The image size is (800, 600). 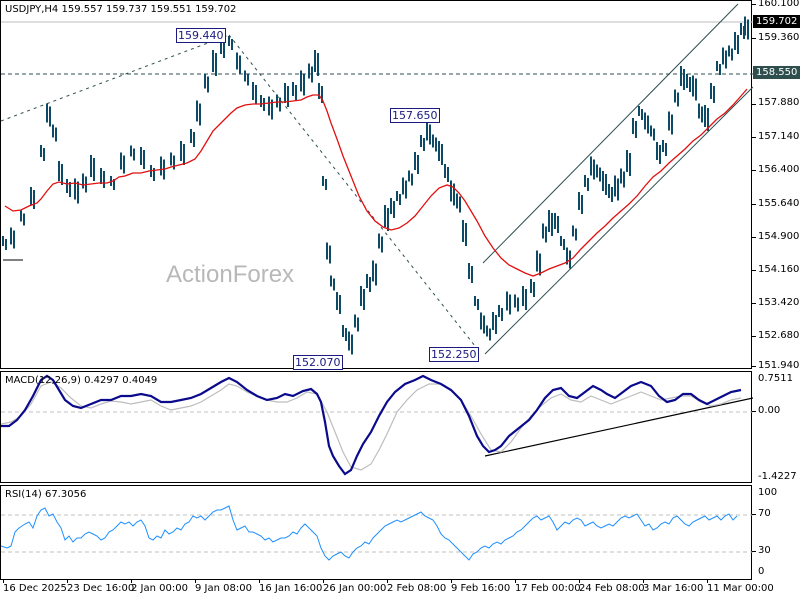 I want to click on price-axis-label: 151.940, so click(x=779, y=365).